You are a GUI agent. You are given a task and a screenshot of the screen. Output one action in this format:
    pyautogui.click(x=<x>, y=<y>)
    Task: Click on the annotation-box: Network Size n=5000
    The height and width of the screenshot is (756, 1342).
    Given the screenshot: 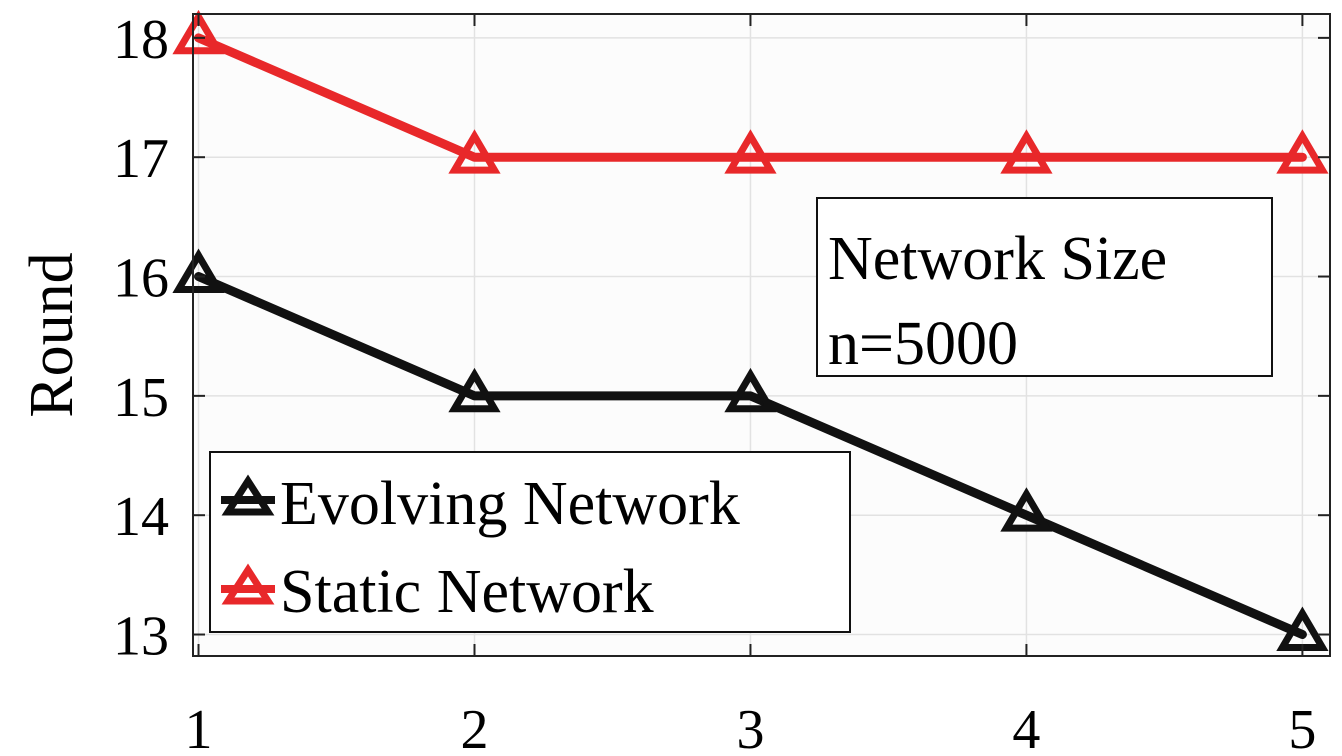 What is the action you would take?
    pyautogui.click(x=1044, y=287)
    